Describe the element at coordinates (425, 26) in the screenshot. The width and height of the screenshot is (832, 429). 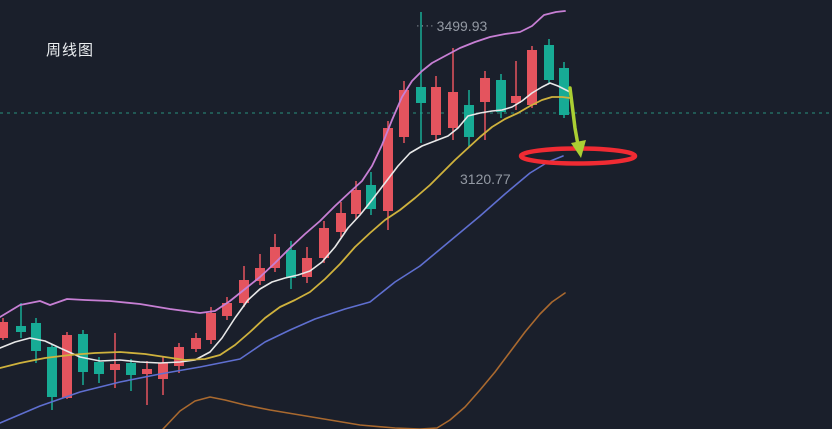
I see `dotted-leader: ····` at that location.